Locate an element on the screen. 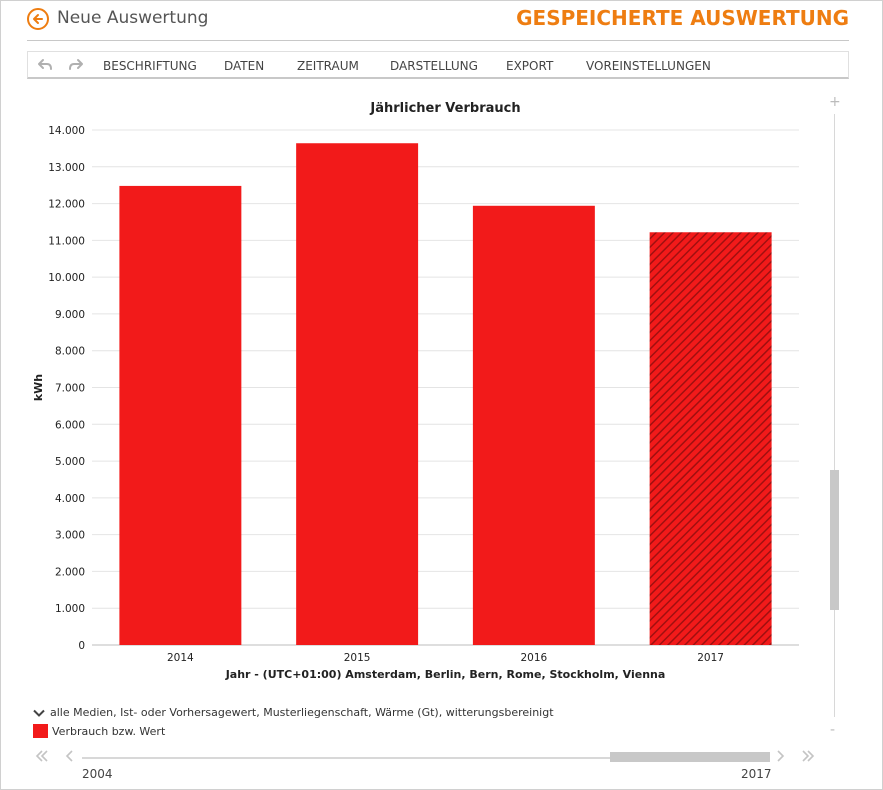 The image size is (883, 790). y-tick-label: 12.000 is located at coordinates (66, 205).